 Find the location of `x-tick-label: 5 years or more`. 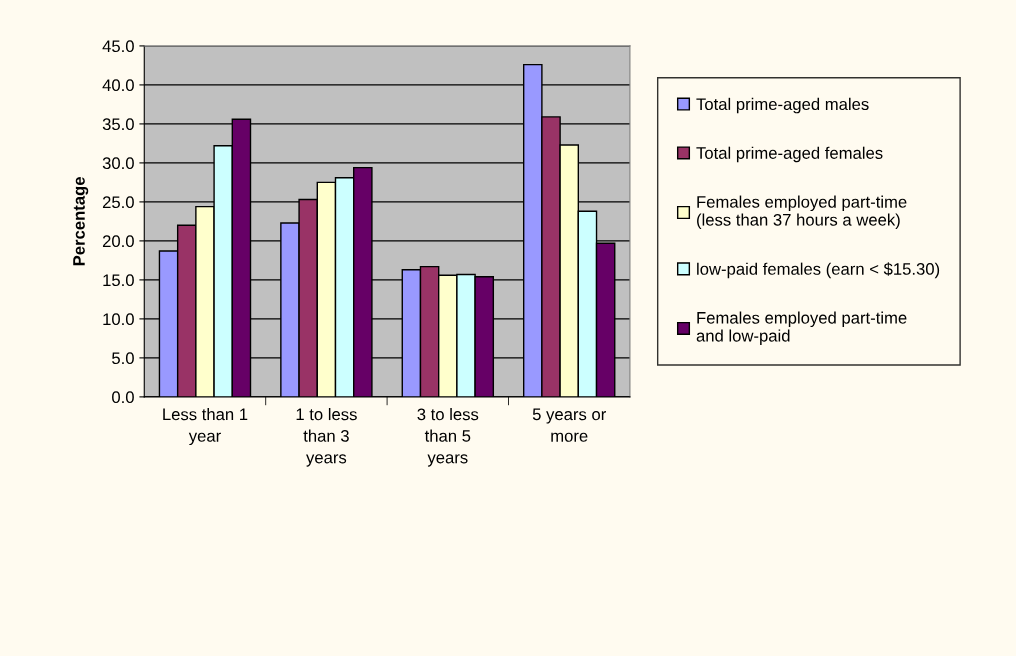

x-tick-label: 5 years or more is located at coordinates (569, 425).